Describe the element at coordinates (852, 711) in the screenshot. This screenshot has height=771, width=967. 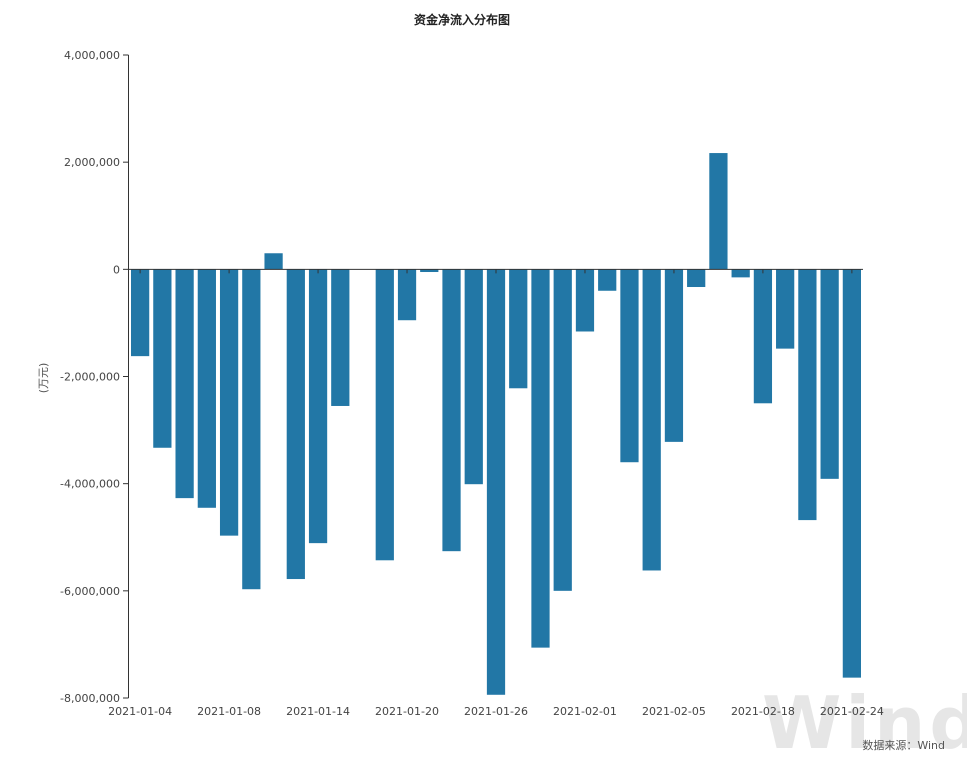
I see `x-tick-label: 2021-02-24` at that location.